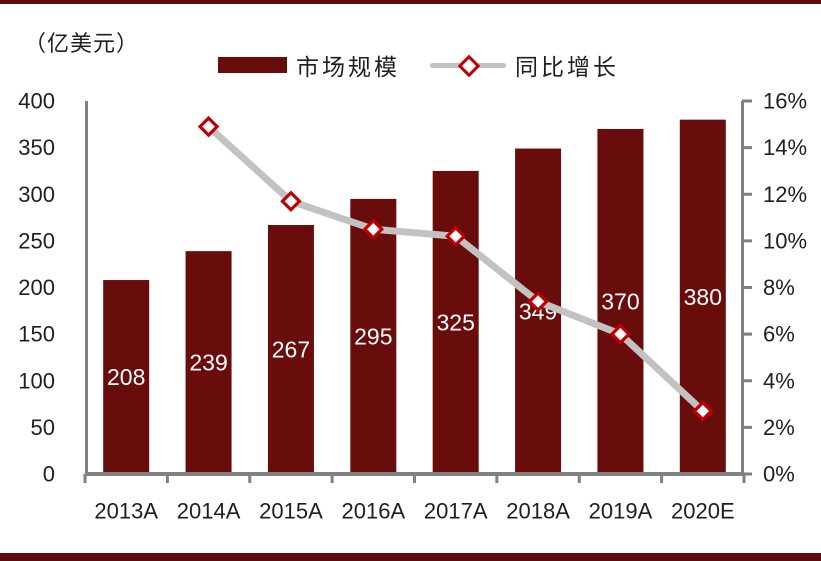 The image size is (821, 561). I want to click on y-left-tick-label: 300, so click(36, 194).